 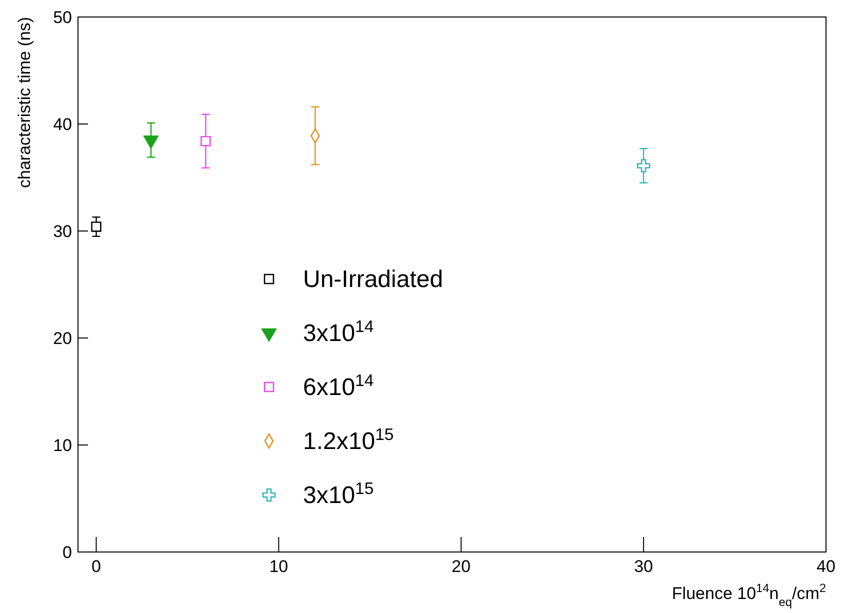 I want to click on x-axis-title: Fluence 10$^{14}$n$_{eq}$/cm$^{2}$, so click(x=749, y=595).